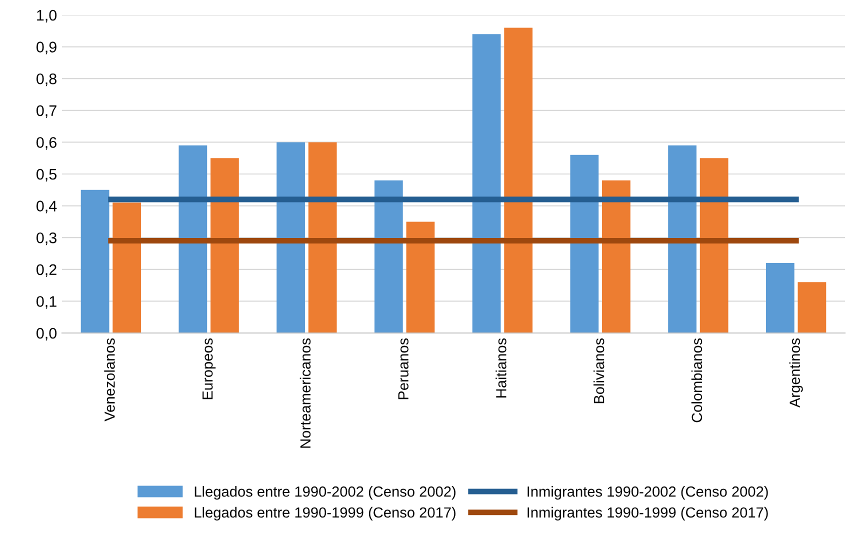 Image resolution: width=848 pixels, height=540 pixels. What do you see at coordinates (403, 369) in the screenshot?
I see `x-tick-label: Peruanos` at bounding box center [403, 369].